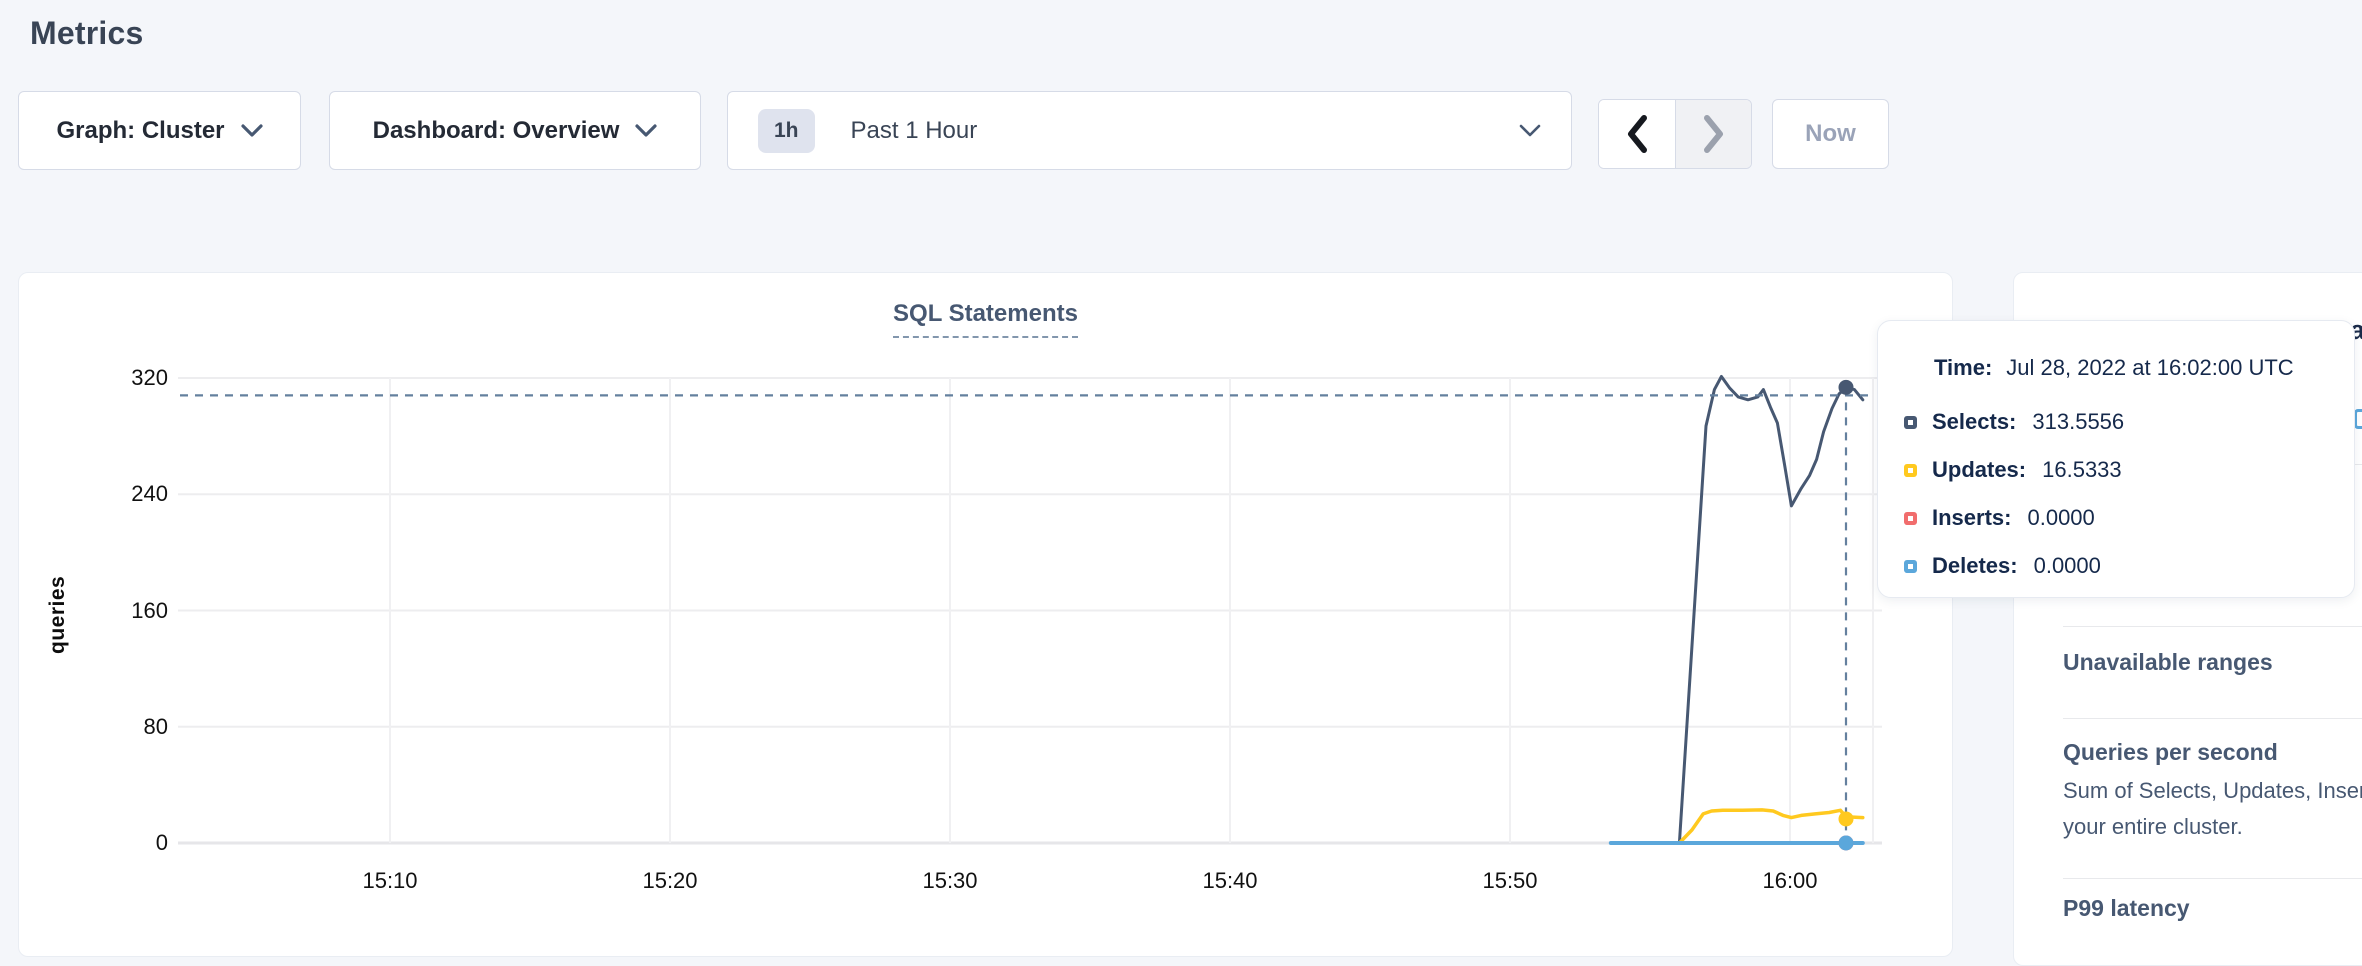 The height and width of the screenshot is (966, 2362). I want to click on time-range-dropdown: 1h Past 1 Hour, so click(1149, 130).